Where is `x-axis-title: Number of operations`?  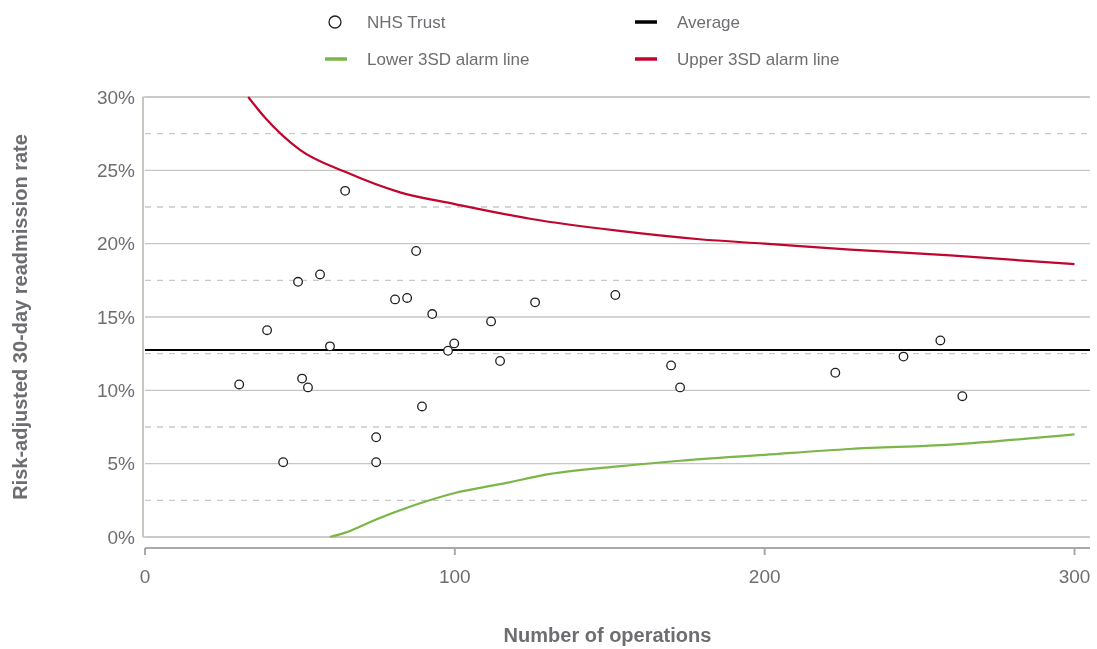
x-axis-title: Number of operations is located at coordinates (607, 635).